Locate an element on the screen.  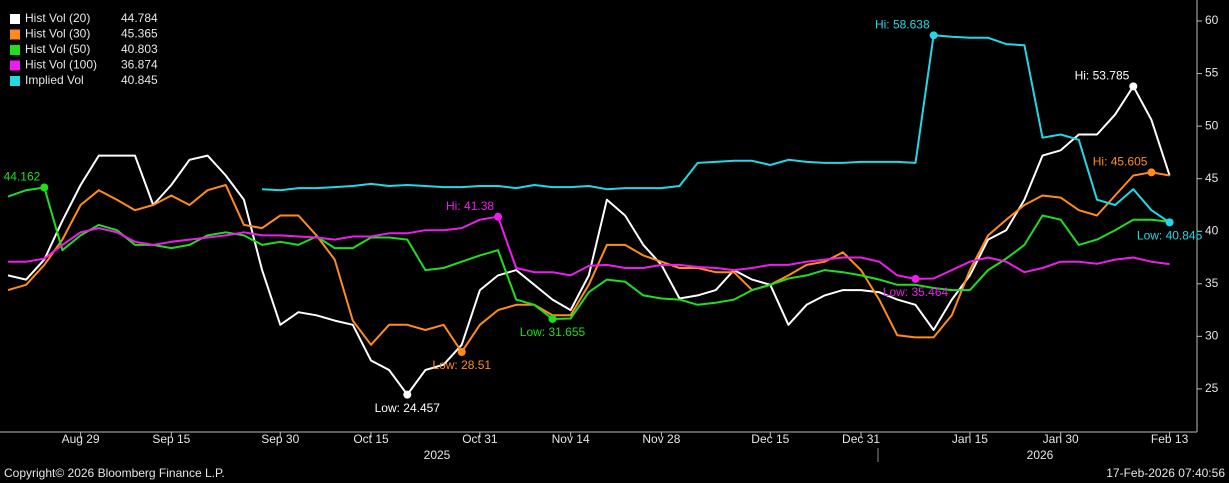
legend-value: 40.803 is located at coordinates (139, 49).